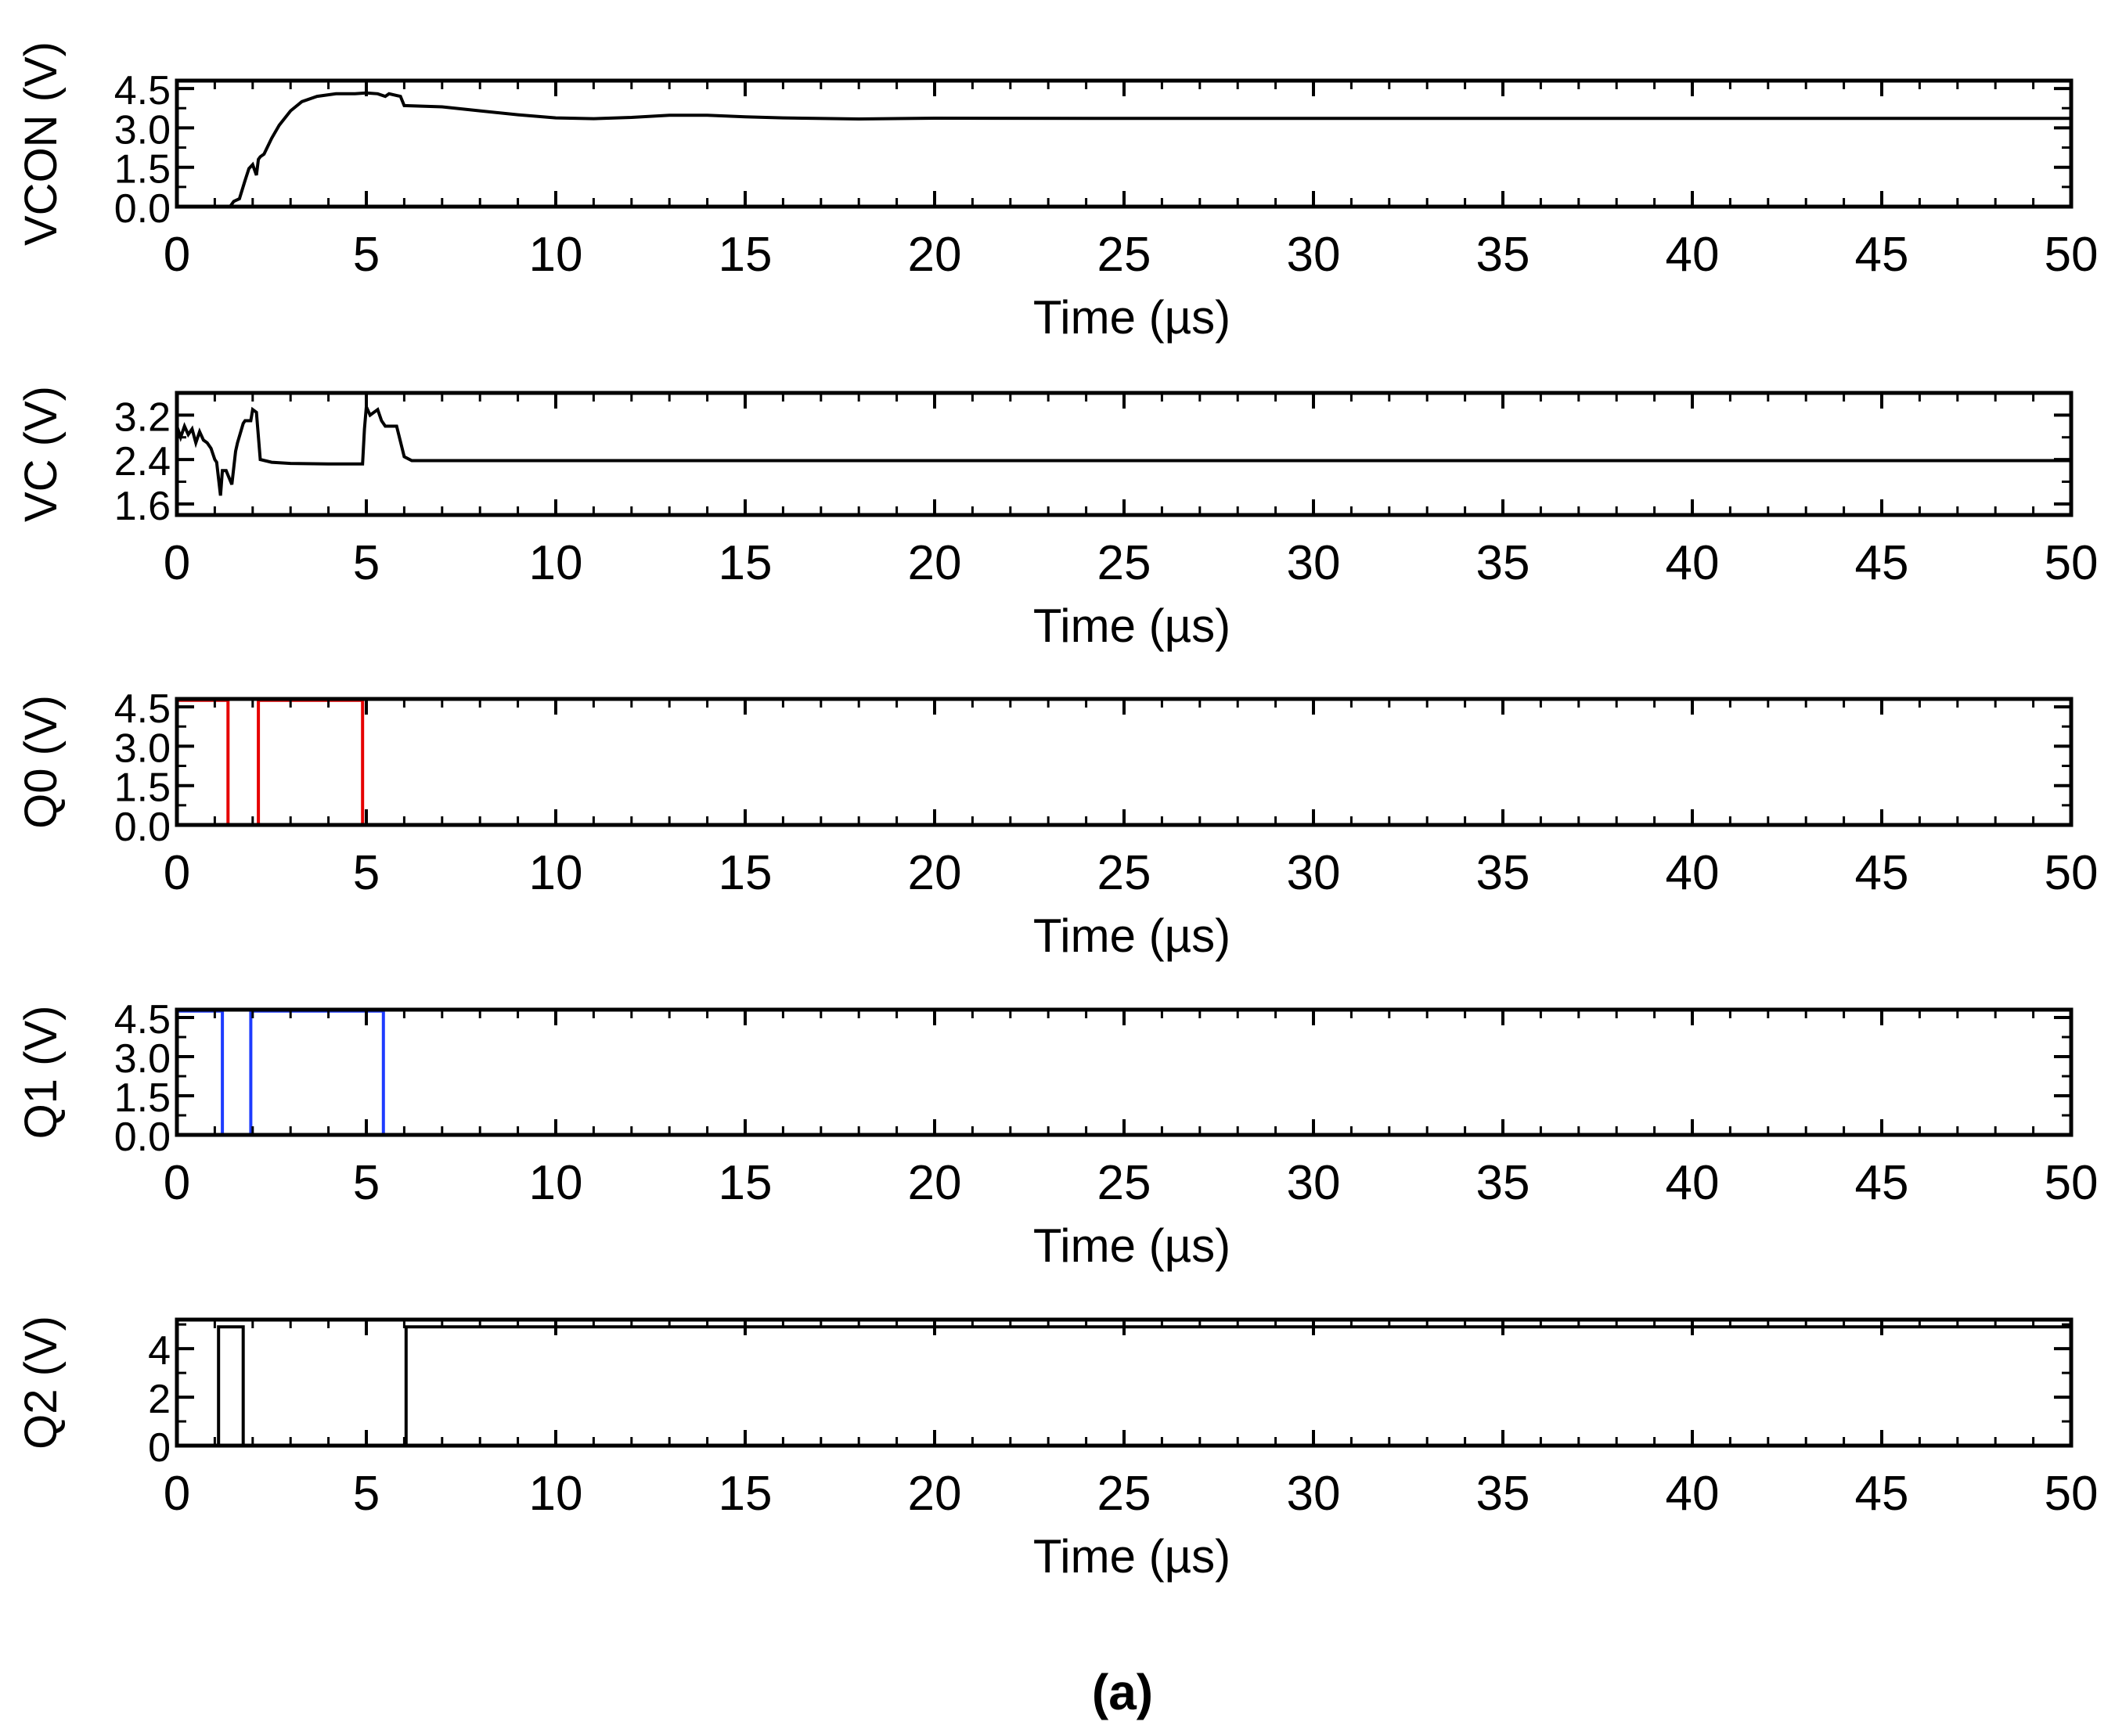 This screenshot has height=1736, width=2115. Describe the element at coordinates (1123, 1692) in the screenshot. I see `figure-caption: (a)` at that location.